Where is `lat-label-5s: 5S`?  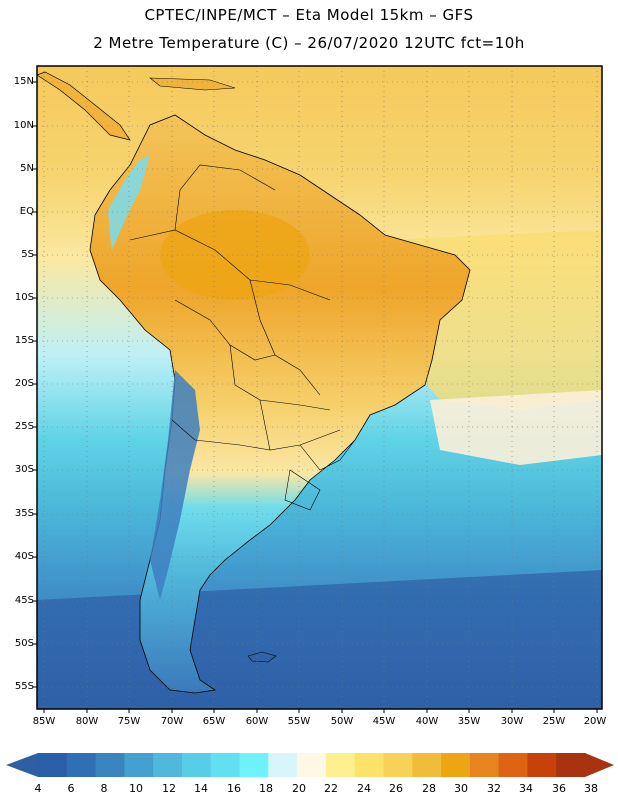
lat-label-5s: 5S is located at coordinates (27, 254).